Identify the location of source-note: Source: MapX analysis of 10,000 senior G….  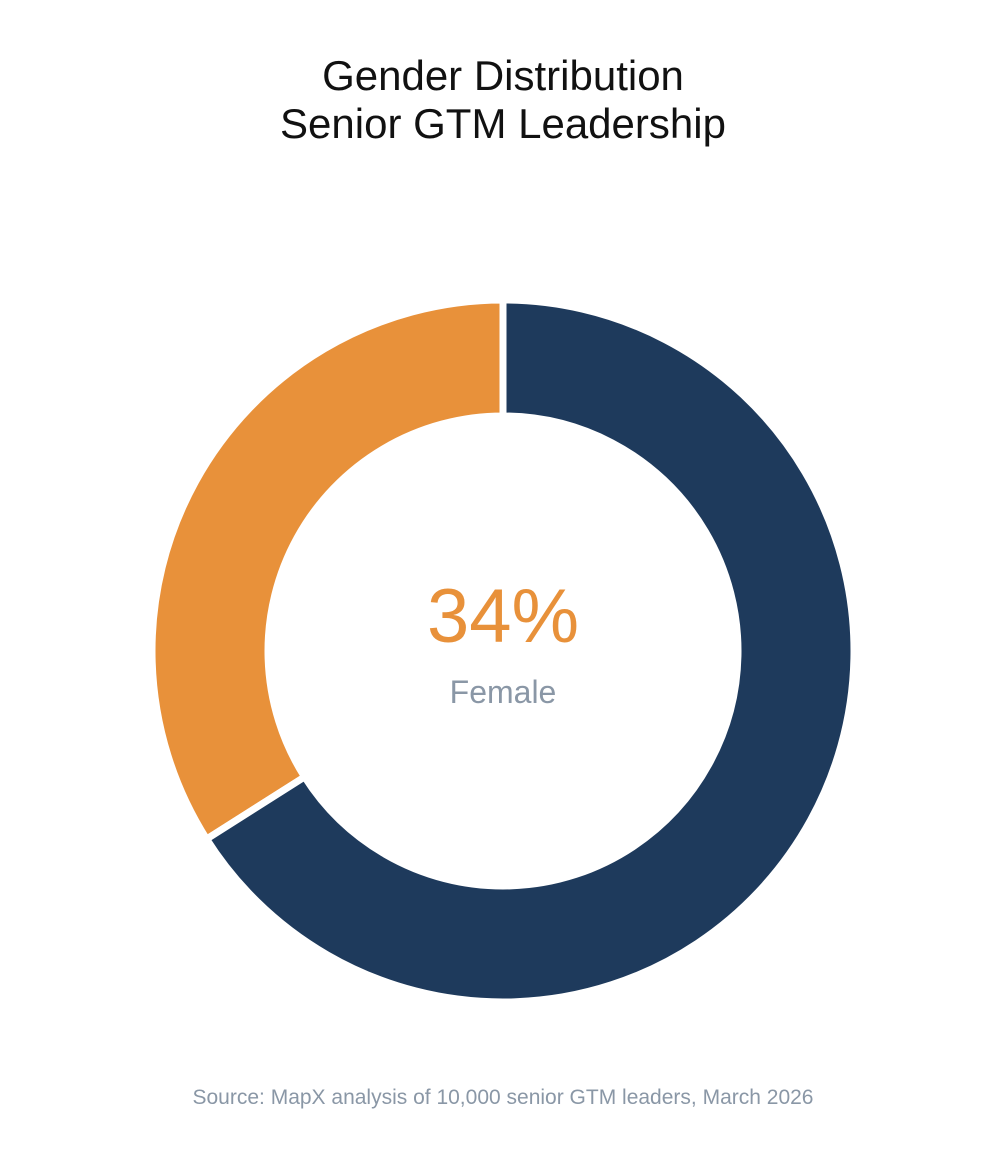
(503, 1097).